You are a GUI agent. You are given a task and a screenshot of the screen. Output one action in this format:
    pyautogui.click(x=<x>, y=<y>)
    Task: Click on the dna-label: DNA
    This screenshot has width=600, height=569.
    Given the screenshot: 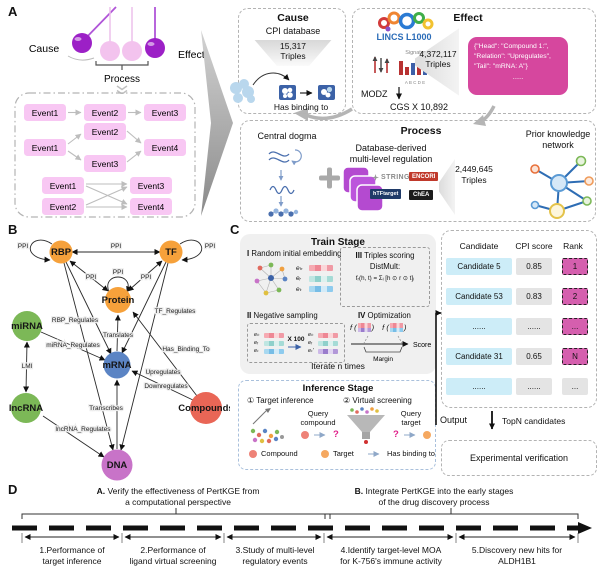 What is the action you would take?
    pyautogui.click(x=117, y=465)
    